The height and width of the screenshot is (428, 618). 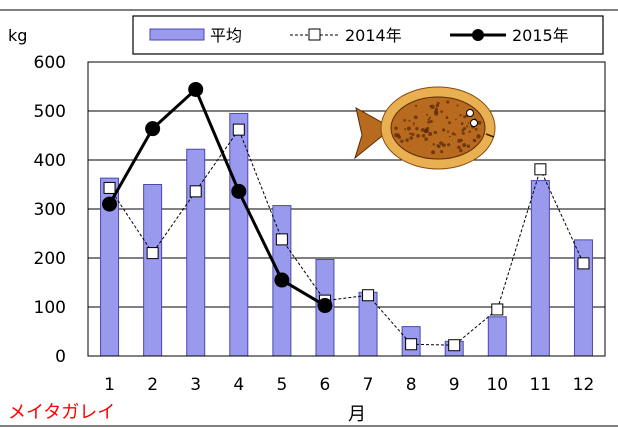 What do you see at coordinates (314, 34) in the screenshot?
I see `legend-marker-2014` at bounding box center [314, 34].